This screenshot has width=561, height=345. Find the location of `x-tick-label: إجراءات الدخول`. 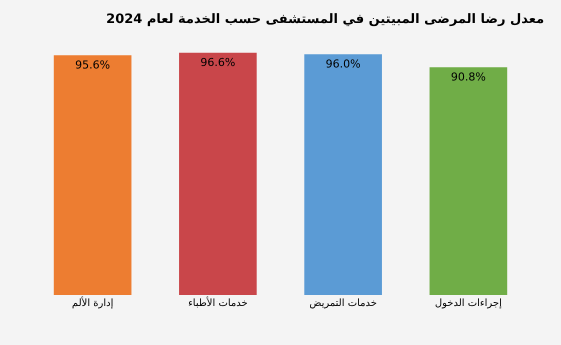

x-tick-label: إجراءات الدخول is located at coordinates (468, 303).